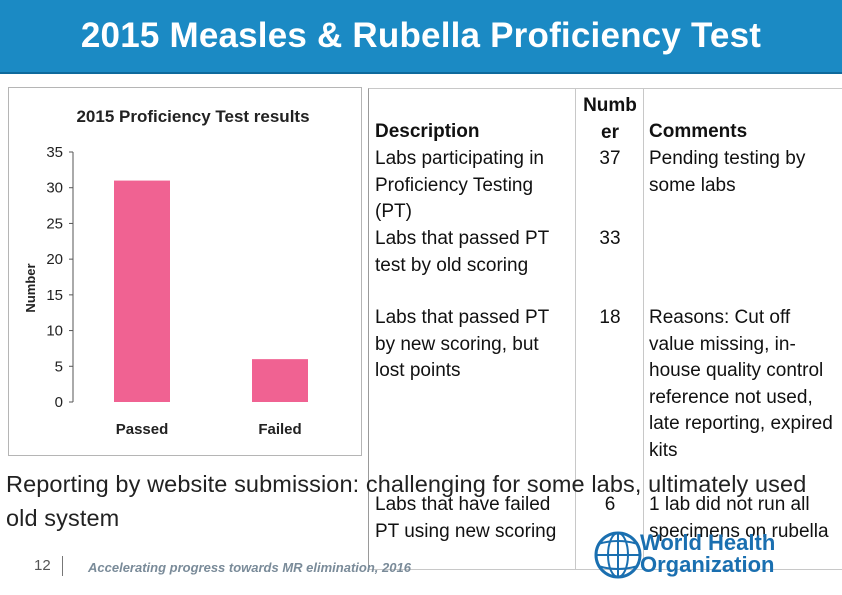 The height and width of the screenshot is (595, 842). I want to click on page-number: 12, so click(42, 565).